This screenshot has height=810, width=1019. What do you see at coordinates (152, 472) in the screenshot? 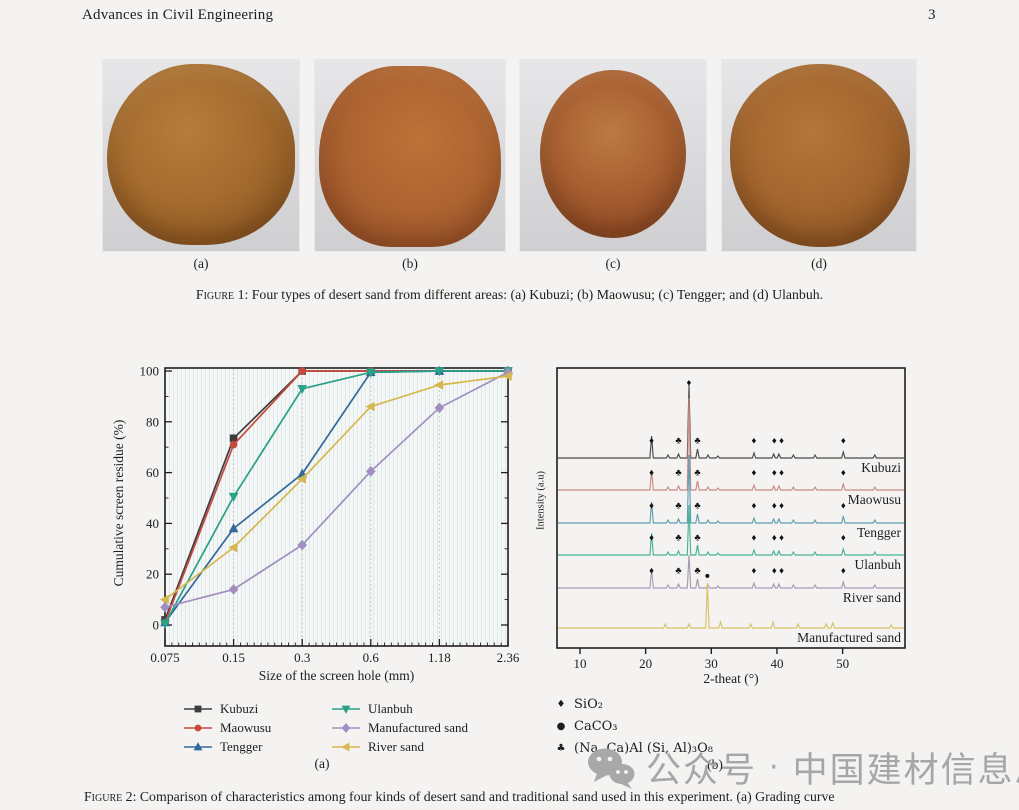
I see `svg-text: 60` at bounding box center [152, 472].